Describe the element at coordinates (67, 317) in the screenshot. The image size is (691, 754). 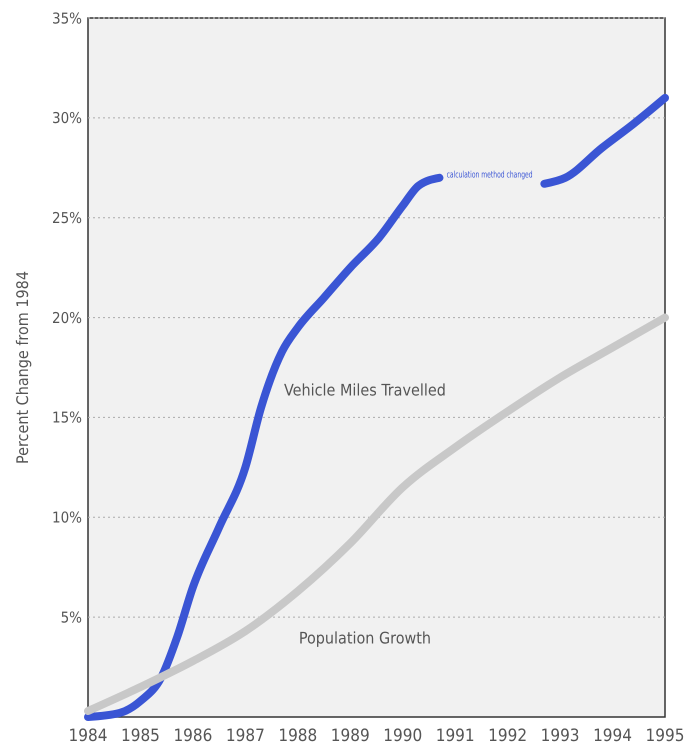
I see `y-tick-label: 20%` at that location.